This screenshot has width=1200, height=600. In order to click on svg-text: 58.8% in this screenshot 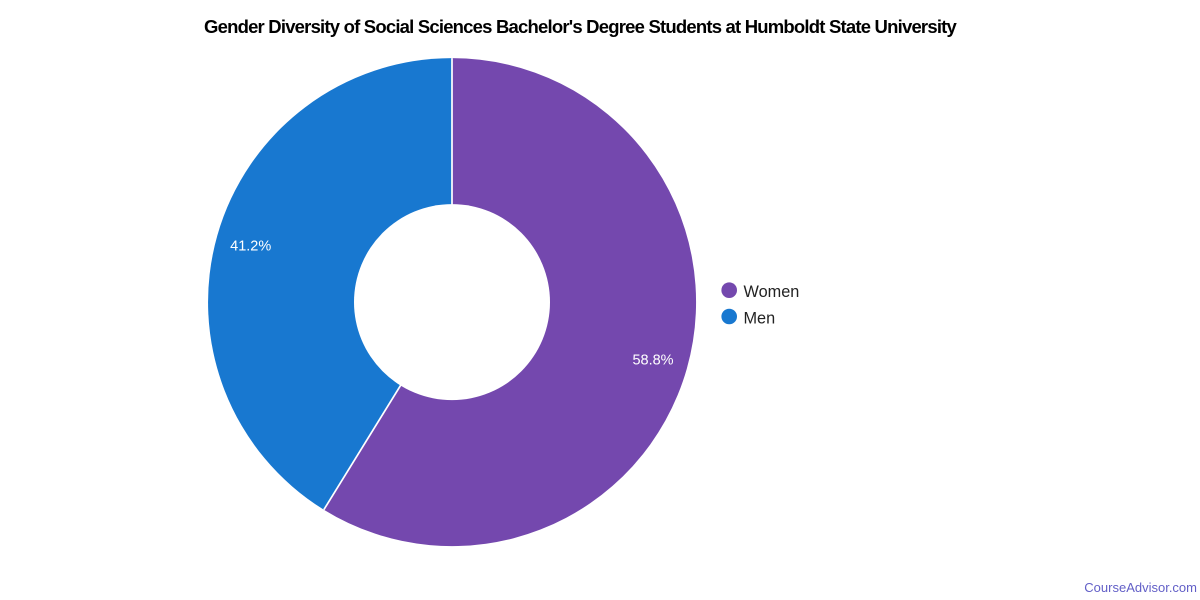, I will do `click(652, 361)`.